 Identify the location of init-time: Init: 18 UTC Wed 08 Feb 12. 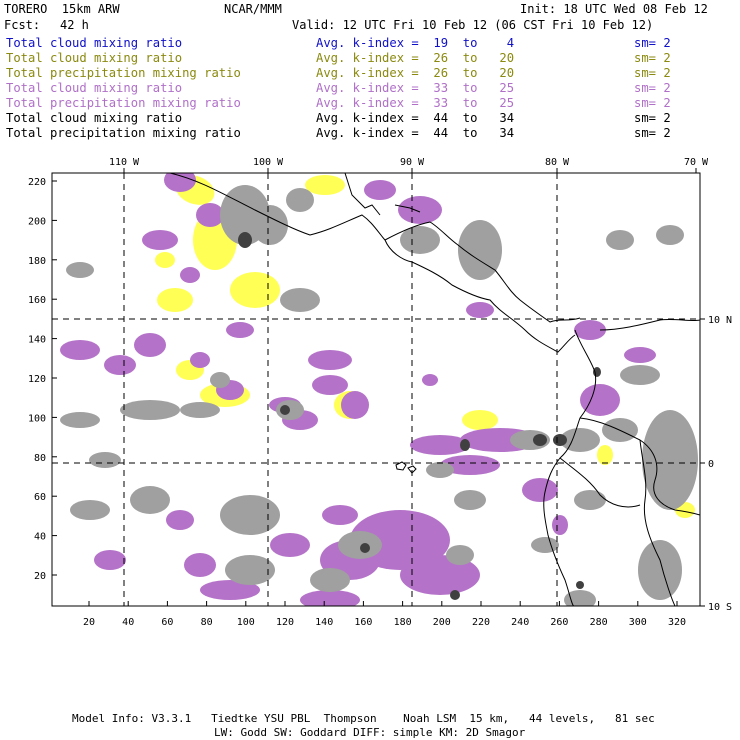
(614, 9).